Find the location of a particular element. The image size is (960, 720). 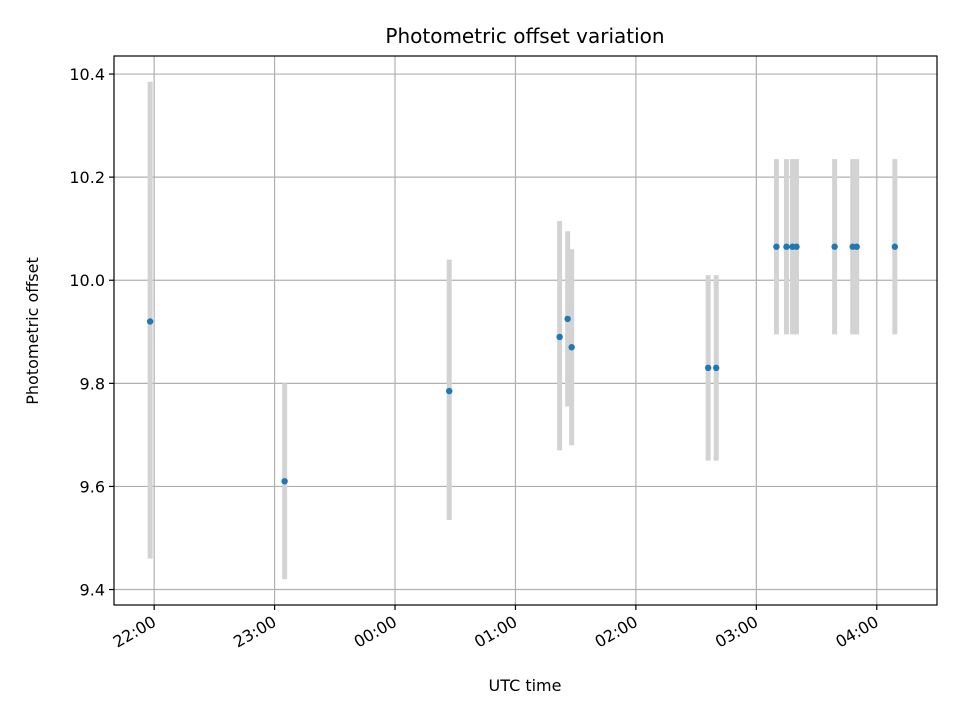

x-axis-label: UTC time is located at coordinates (525, 685).